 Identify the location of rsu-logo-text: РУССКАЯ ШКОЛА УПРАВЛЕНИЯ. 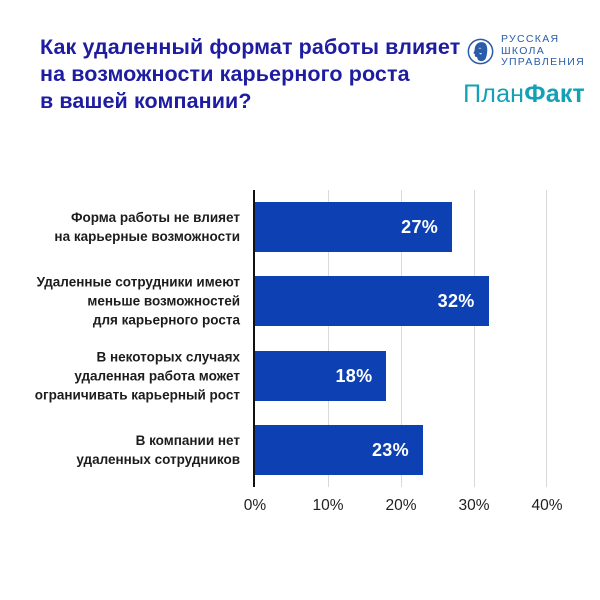
(542, 50).